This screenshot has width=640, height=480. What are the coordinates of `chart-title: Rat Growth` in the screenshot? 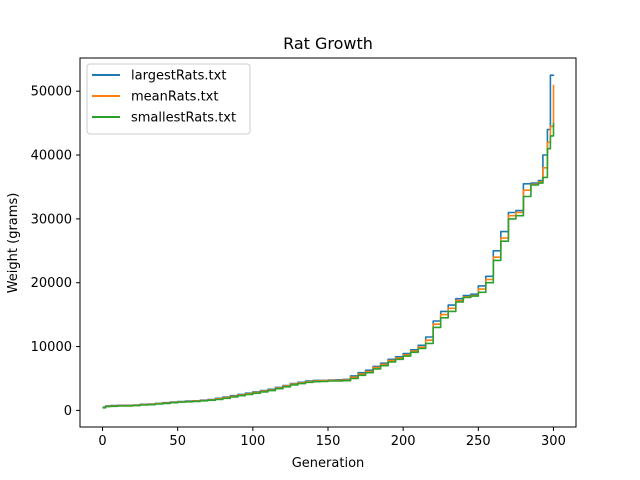 It's located at (328, 43).